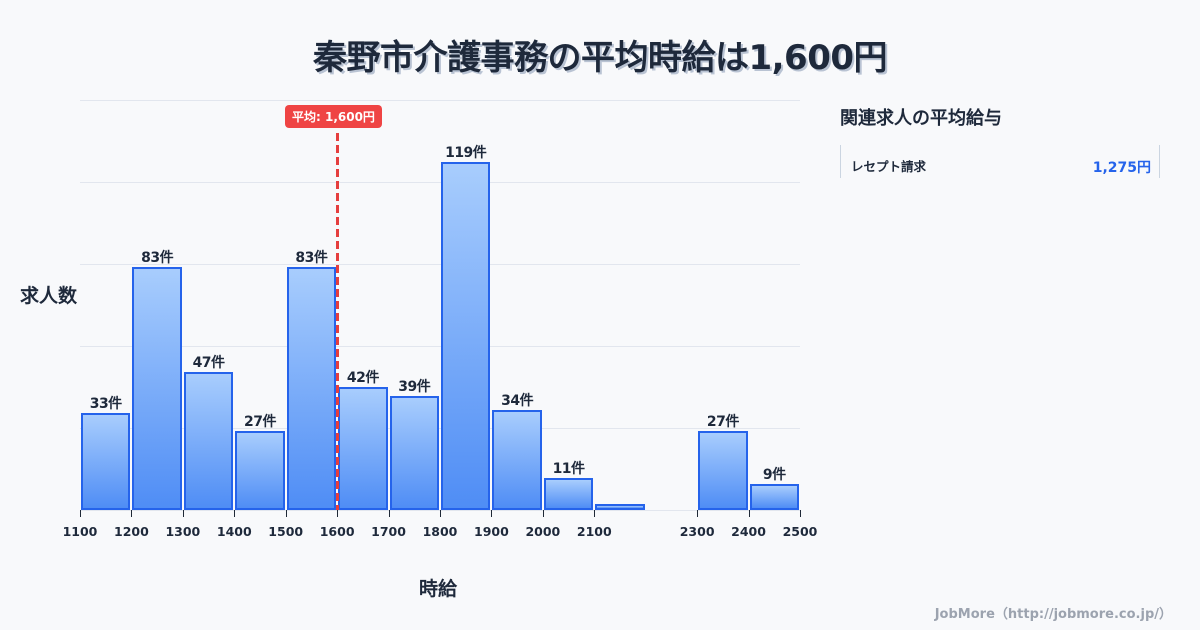  What do you see at coordinates (748, 531) in the screenshot?
I see `x-tick-label: 2400` at bounding box center [748, 531].